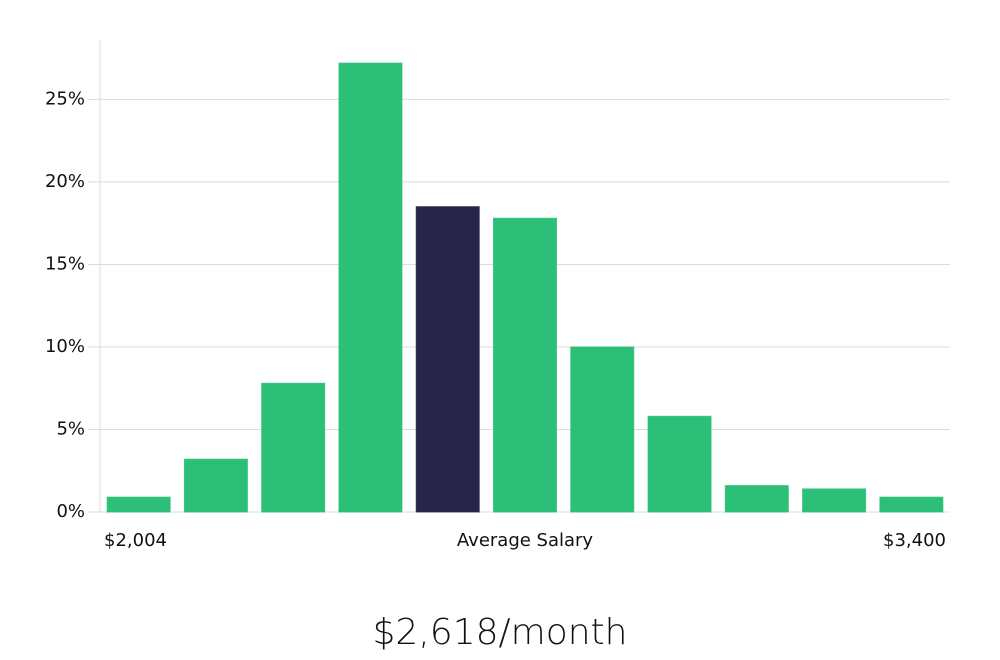 The height and width of the screenshot is (660, 1000). Describe the element at coordinates (65, 346) in the screenshot. I see `y-tick-label: 10%` at that location.